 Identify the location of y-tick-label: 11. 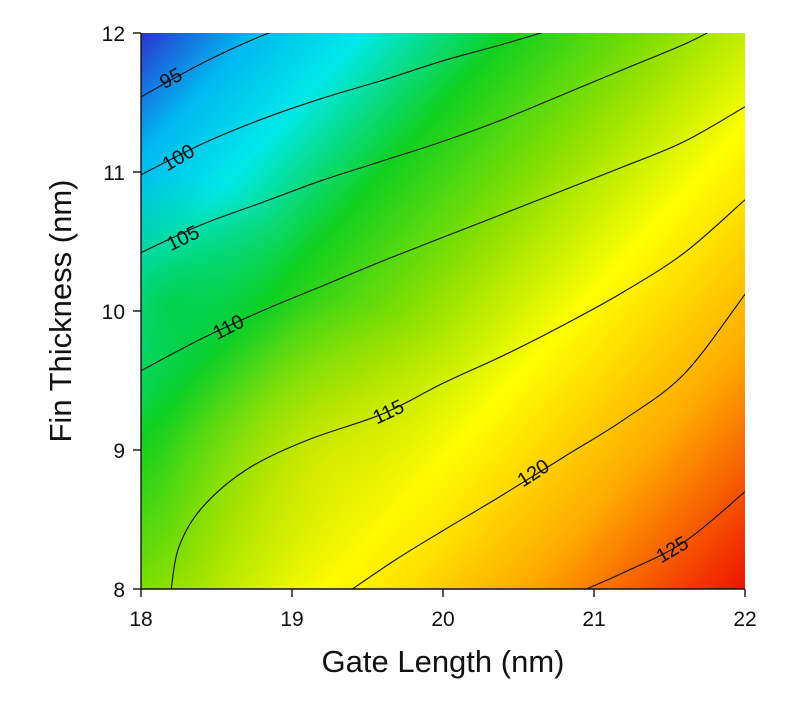
(114, 173).